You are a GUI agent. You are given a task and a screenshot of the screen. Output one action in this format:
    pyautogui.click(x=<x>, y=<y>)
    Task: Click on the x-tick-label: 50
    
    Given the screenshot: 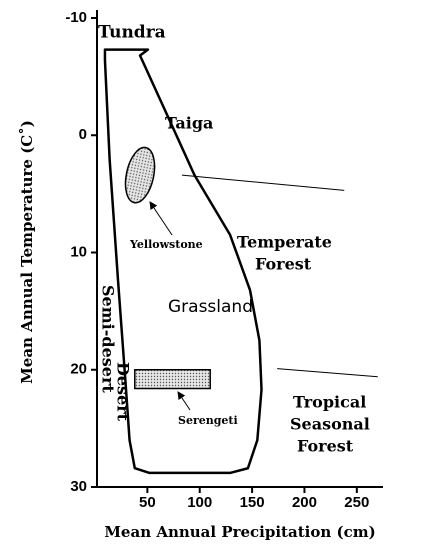 What is the action you would take?
    pyautogui.click(x=147, y=502)
    